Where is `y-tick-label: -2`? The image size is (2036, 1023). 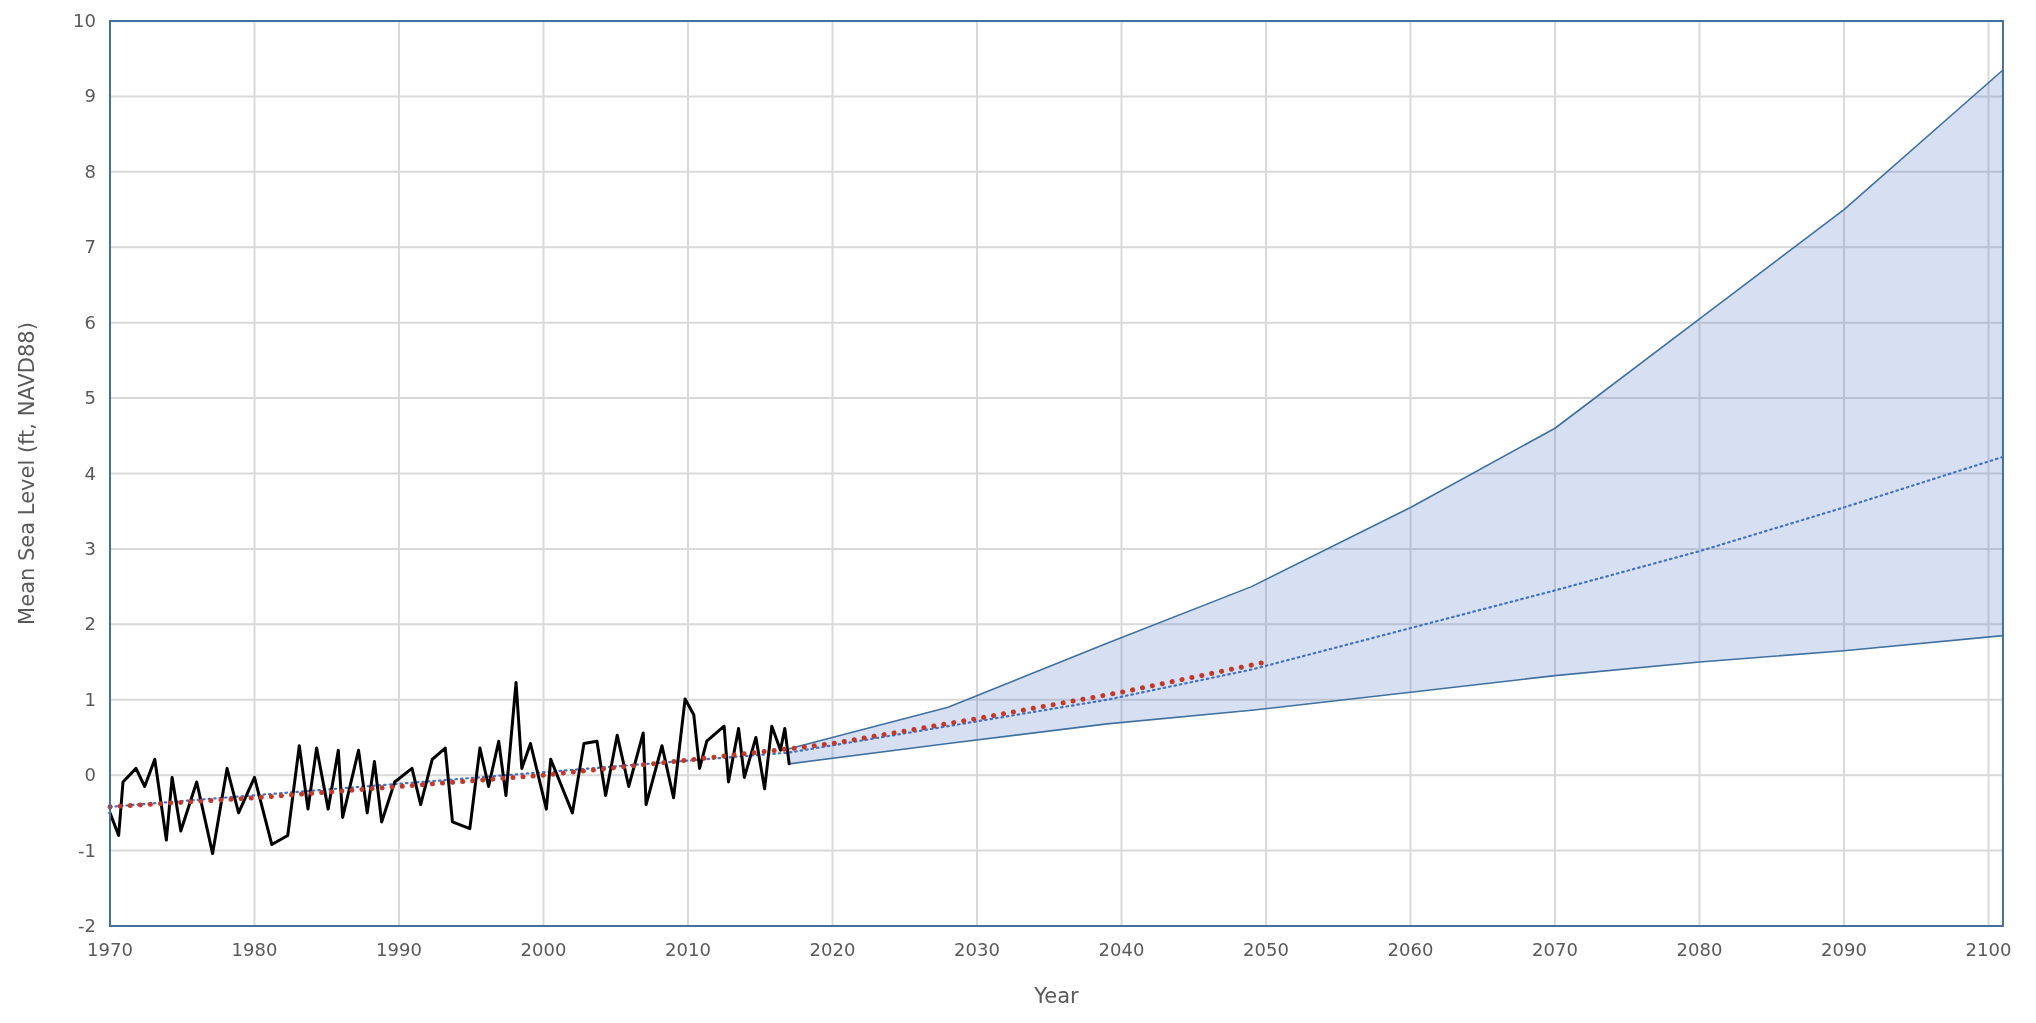
y-tick-label: -2 is located at coordinates (87, 925).